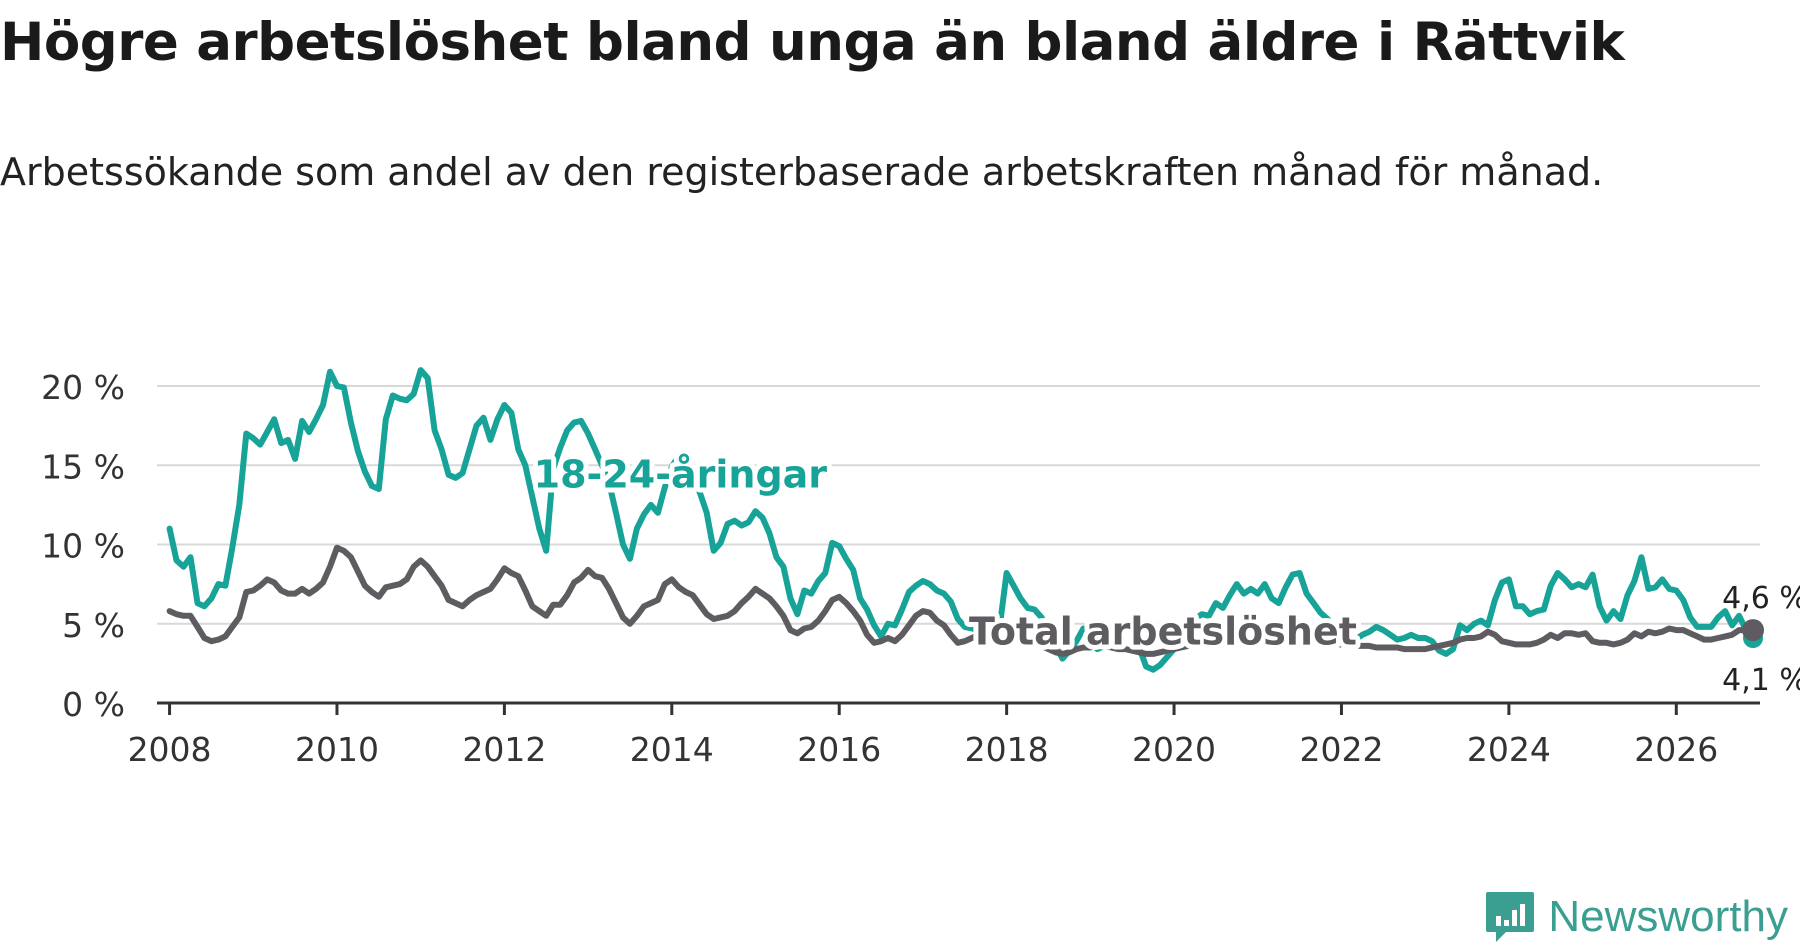 This screenshot has width=1800, height=948. I want to click on brand-name: Newsworthy, so click(1668, 916).